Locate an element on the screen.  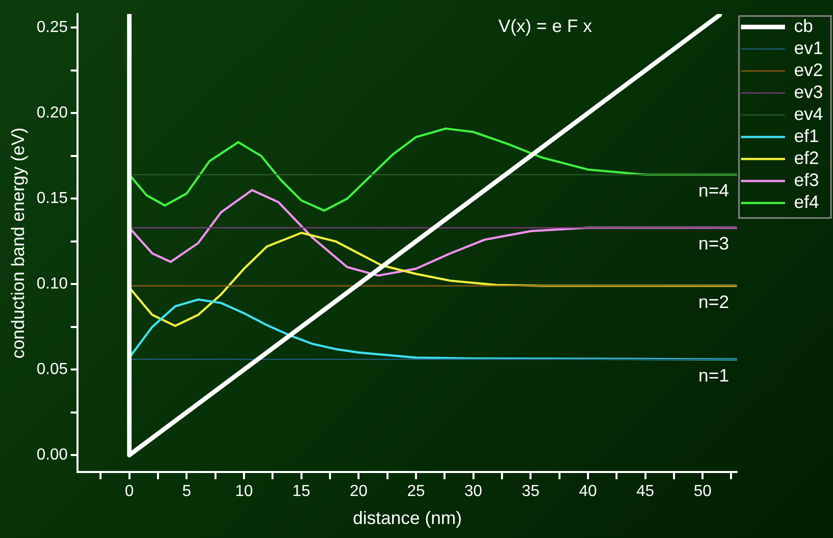
x-tick-label: 40 is located at coordinates (588, 491).